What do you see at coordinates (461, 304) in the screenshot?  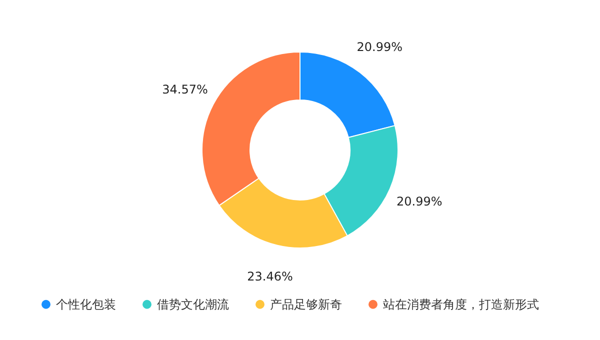 I see `legend-label: 站在消费者角度，打造新形式` at bounding box center [461, 304].